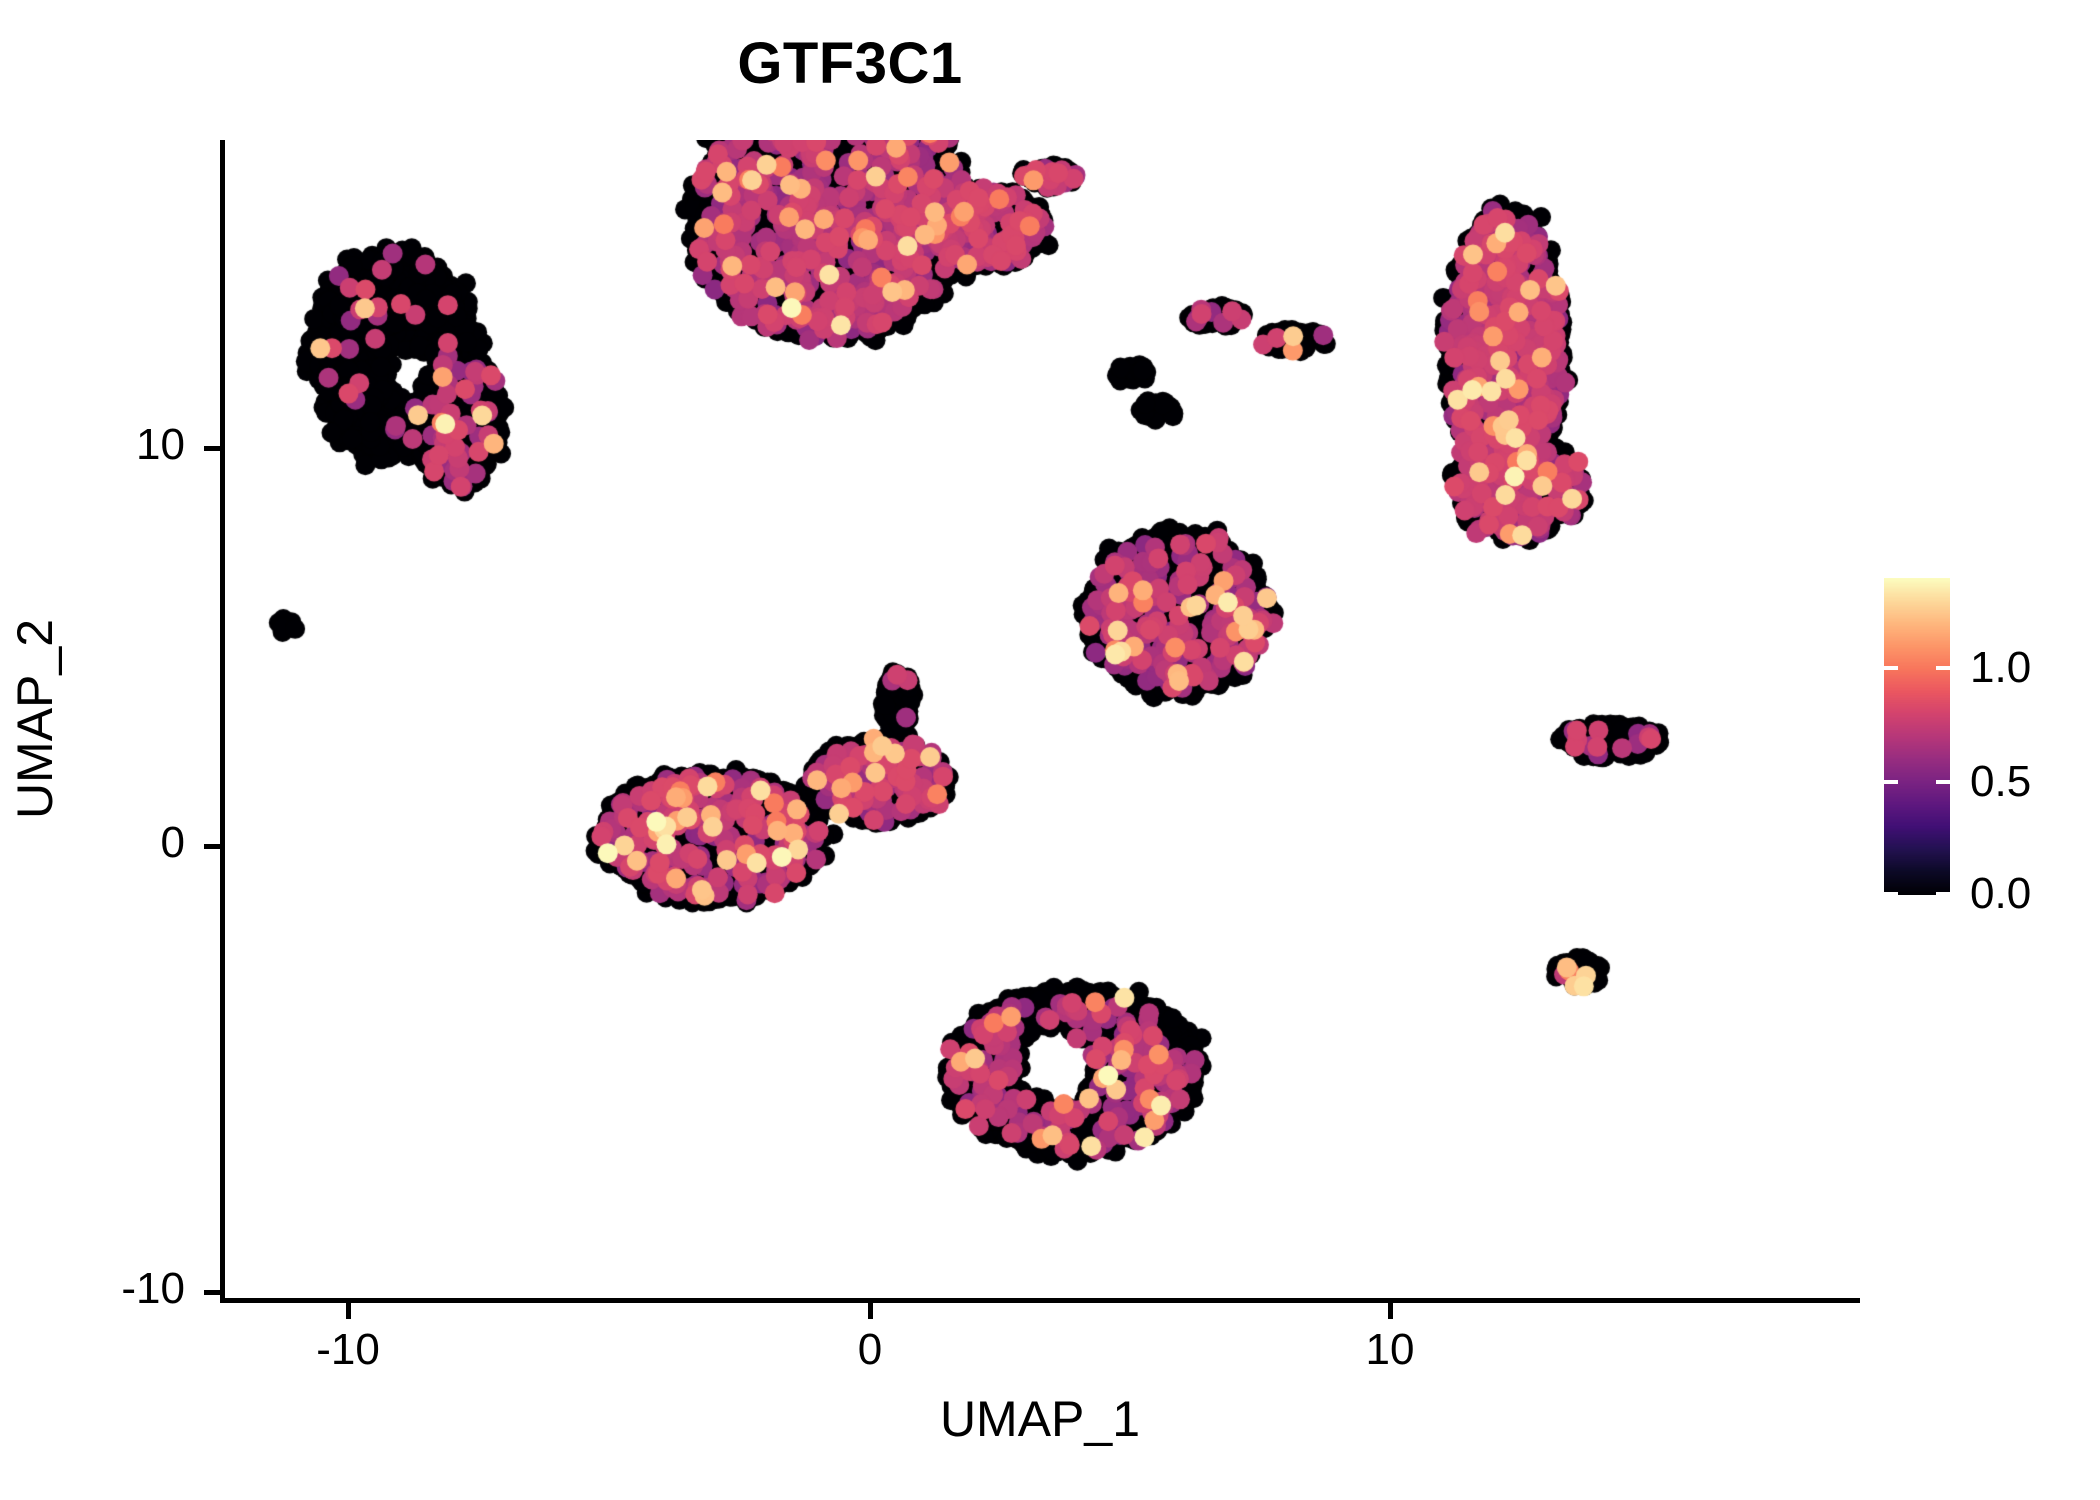  I want to click on x-tick-label-0: 0, so click(870, 1349).